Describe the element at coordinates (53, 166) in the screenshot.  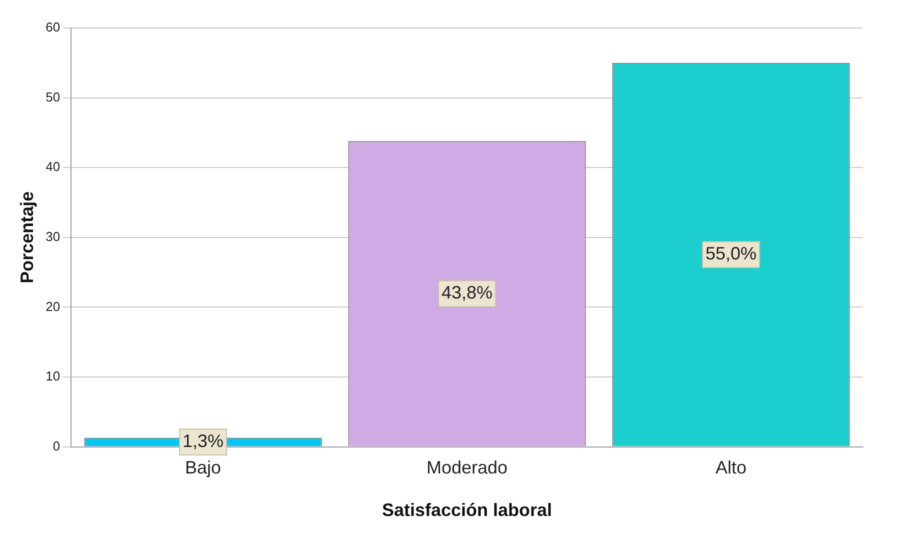
I see `y-tick-label: 40` at that location.